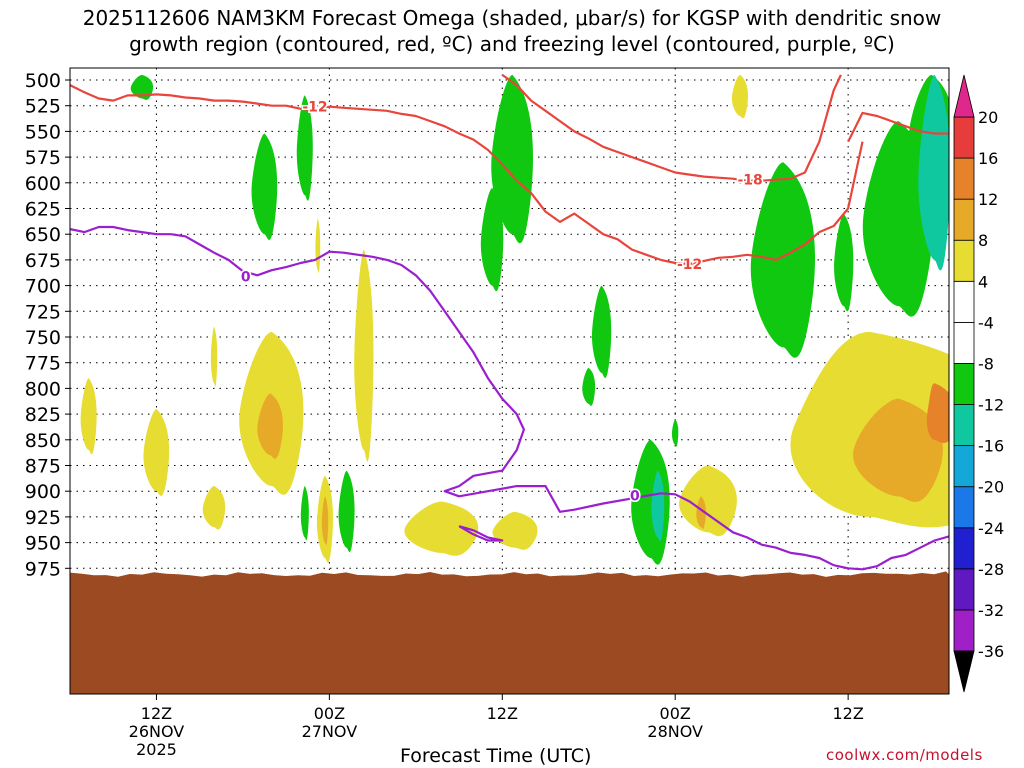  I want to click on y-tick-label: 625, so click(43, 210).